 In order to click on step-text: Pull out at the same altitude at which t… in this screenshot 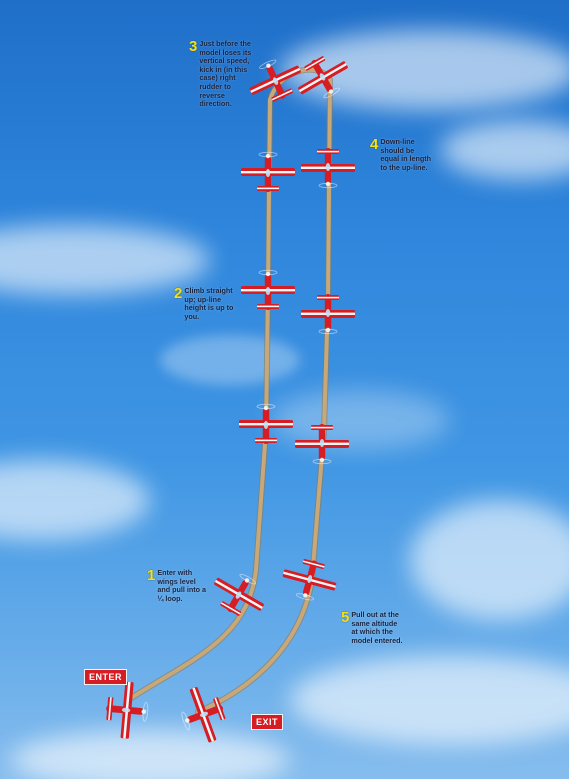, I will do `click(377, 627)`.